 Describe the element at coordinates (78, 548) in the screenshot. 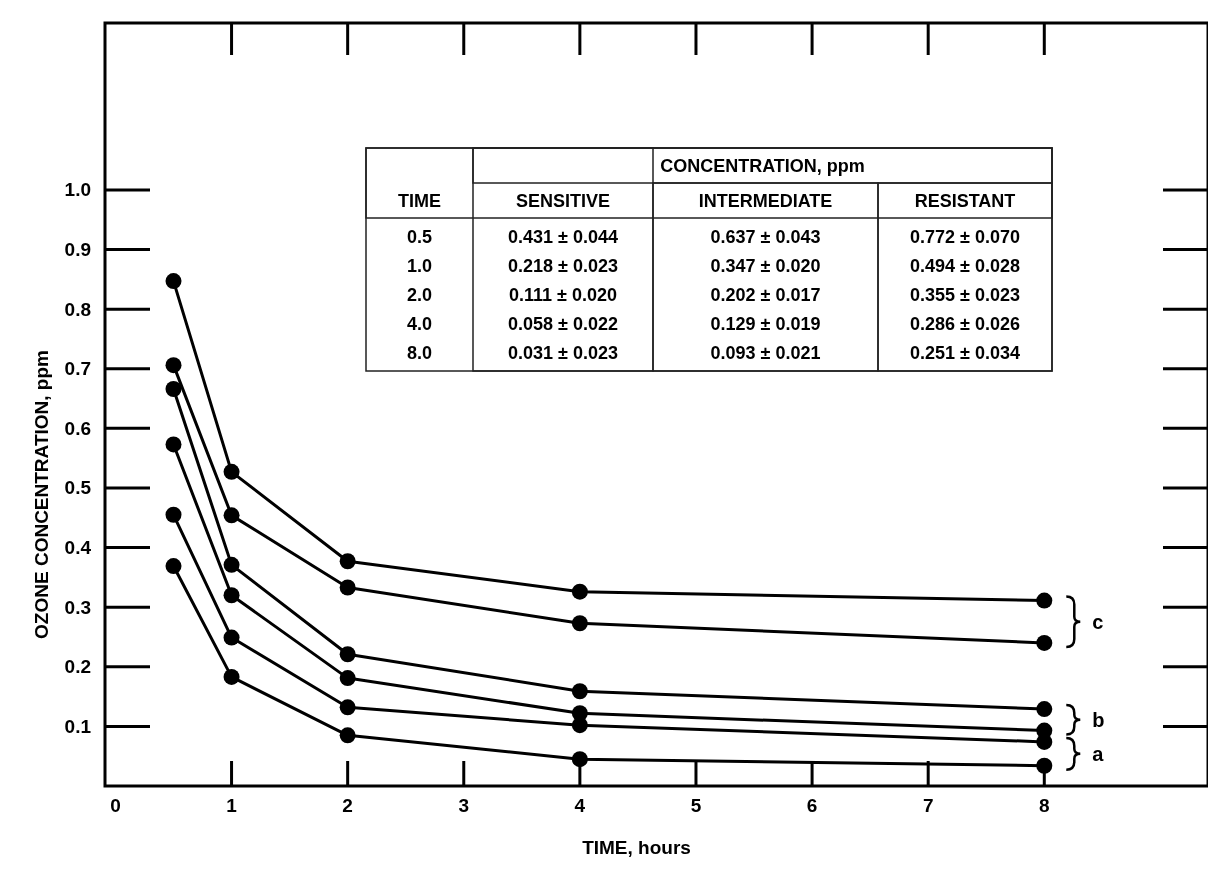

I see `y-tick-label: 0.4` at that location.